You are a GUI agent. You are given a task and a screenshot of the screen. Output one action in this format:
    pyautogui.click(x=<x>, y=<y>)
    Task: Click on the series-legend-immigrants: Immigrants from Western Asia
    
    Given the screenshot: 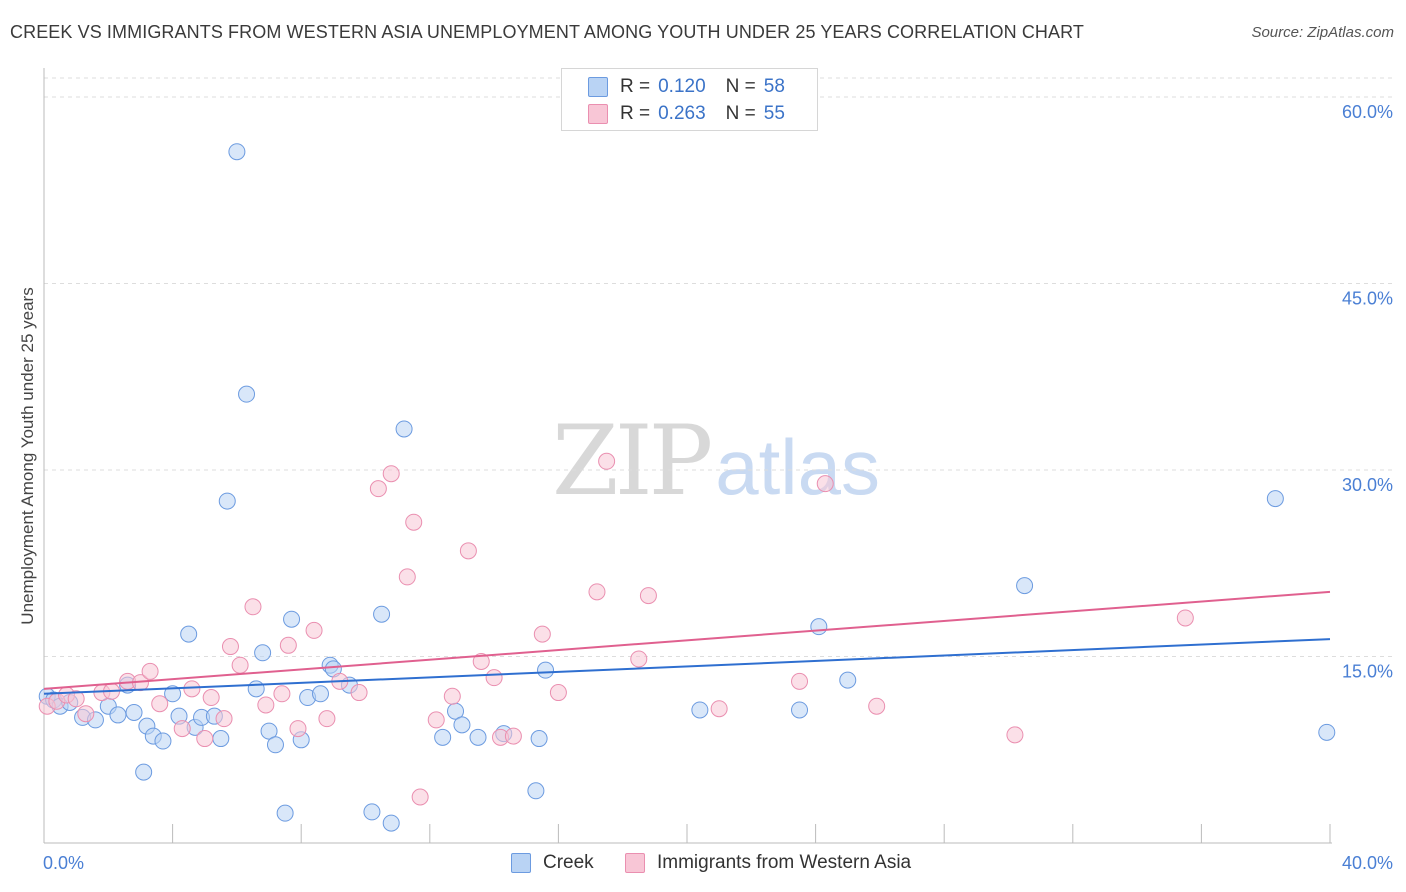 What is the action you would take?
    pyautogui.click(x=768, y=863)
    